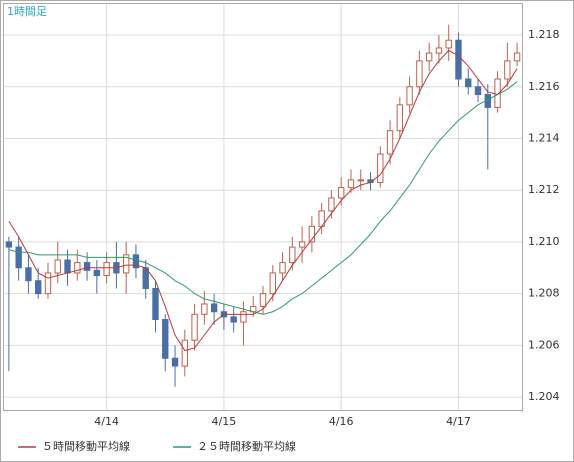  Describe the element at coordinates (106, 421) in the screenshot. I see `x-tick-label: 4/14` at that location.